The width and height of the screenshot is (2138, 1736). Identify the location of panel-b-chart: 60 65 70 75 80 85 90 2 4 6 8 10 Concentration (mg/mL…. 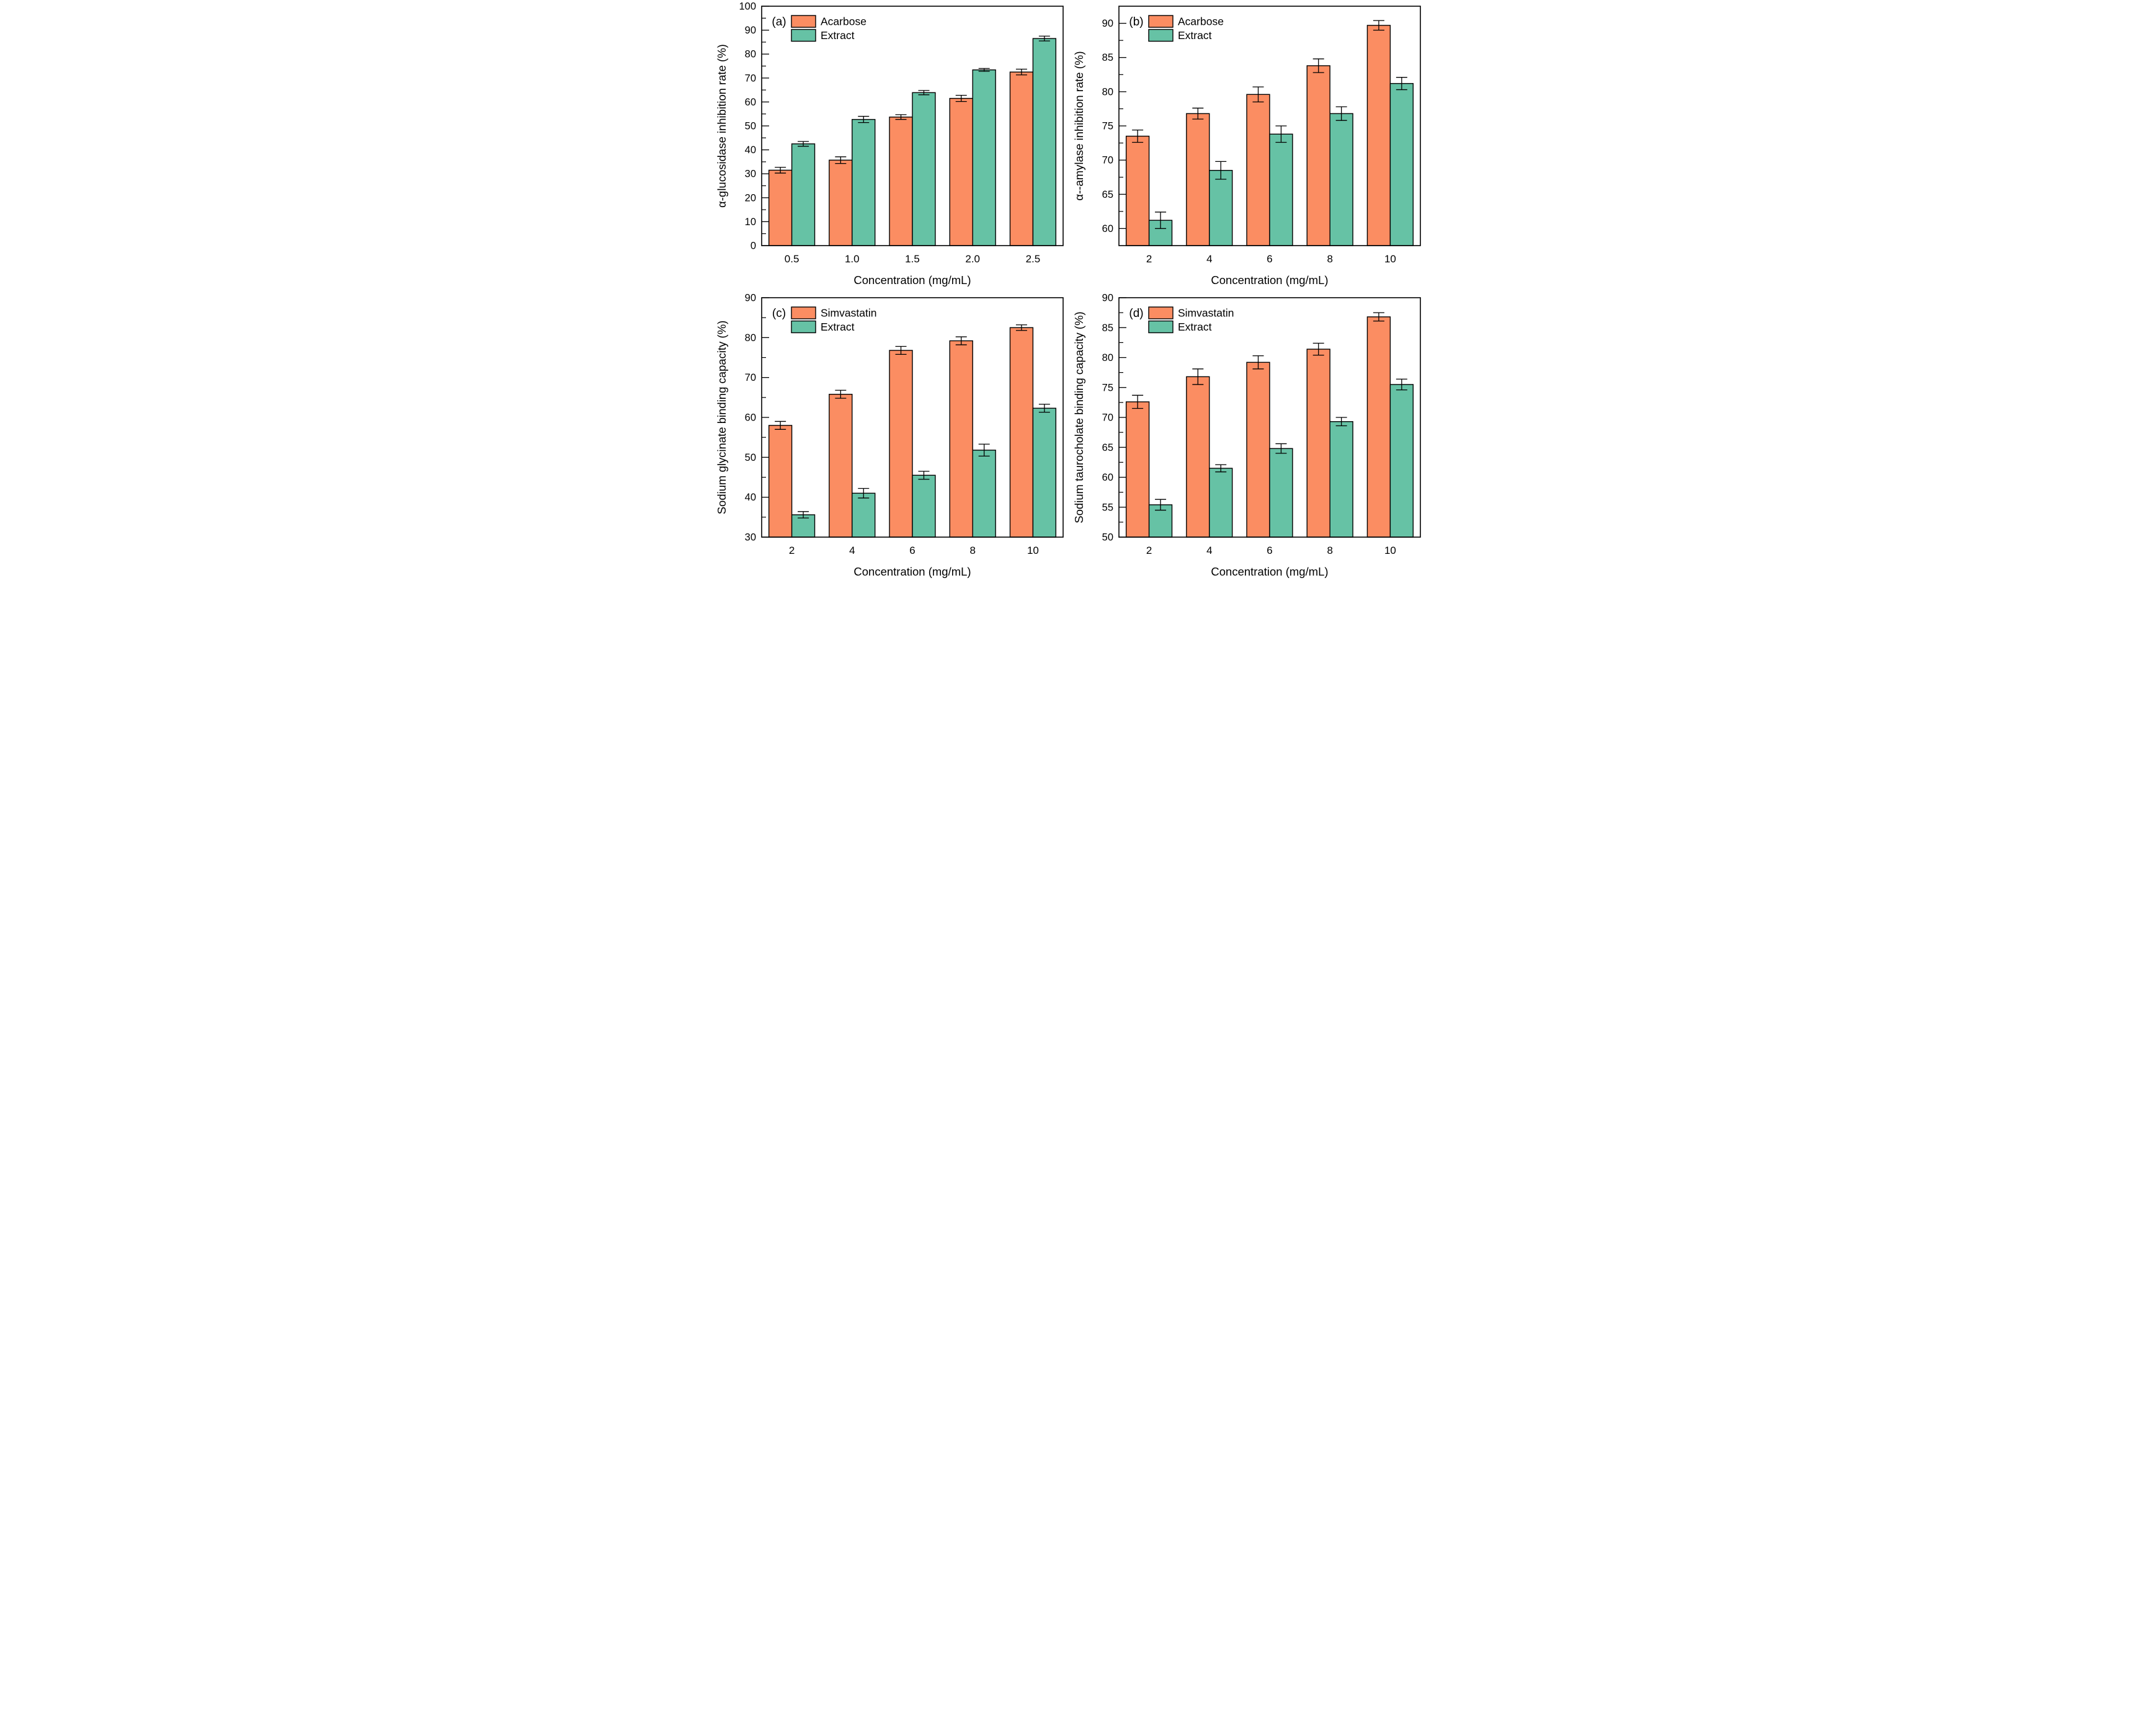
(1246, 146).